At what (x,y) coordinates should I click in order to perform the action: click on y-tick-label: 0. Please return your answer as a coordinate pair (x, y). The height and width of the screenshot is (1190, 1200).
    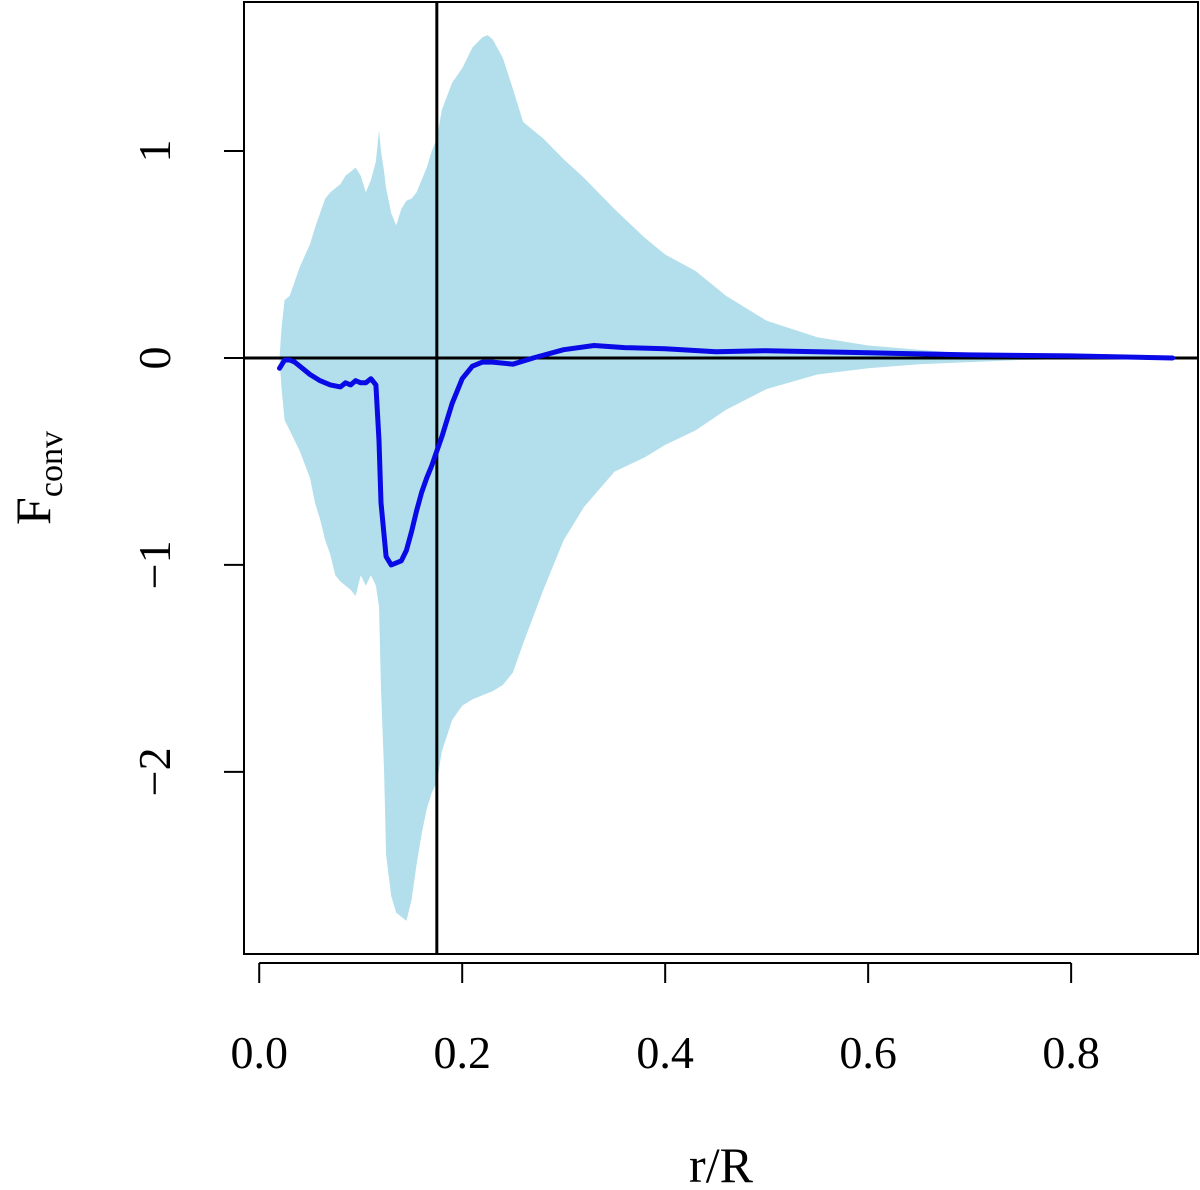
    Looking at the image, I should click on (154, 358).